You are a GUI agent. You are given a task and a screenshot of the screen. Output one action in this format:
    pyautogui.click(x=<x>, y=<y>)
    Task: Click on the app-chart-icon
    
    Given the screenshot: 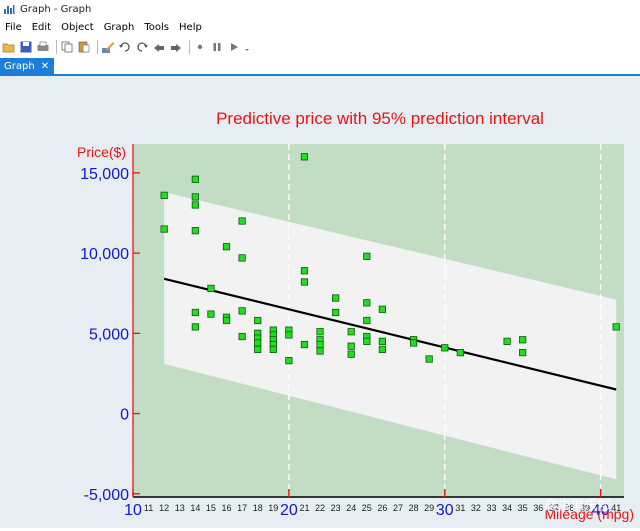 What is the action you would take?
    pyautogui.click(x=9, y=9)
    